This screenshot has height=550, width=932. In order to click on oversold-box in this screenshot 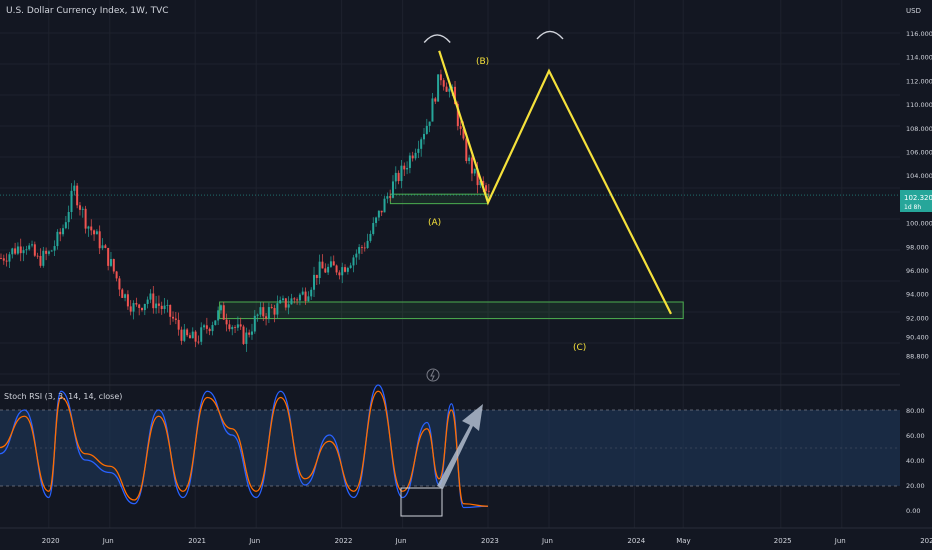, I will do `click(421, 502)`.